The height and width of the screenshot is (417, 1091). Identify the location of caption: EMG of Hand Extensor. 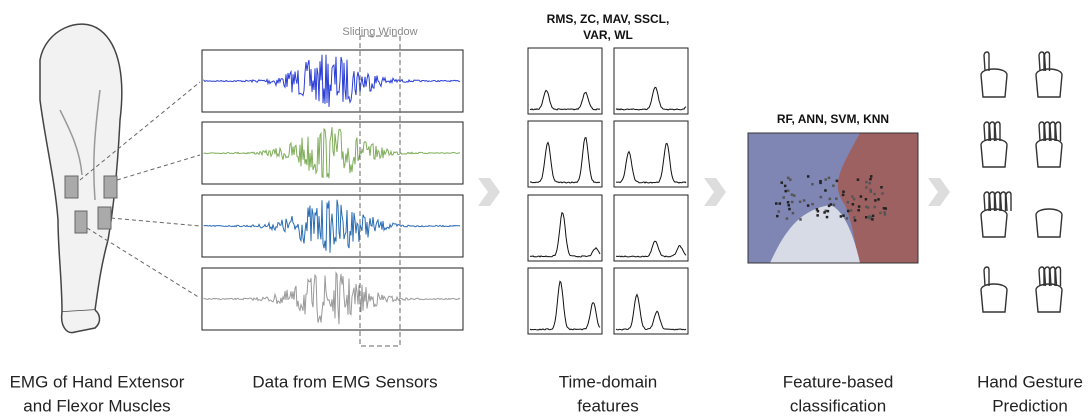
(97, 381).